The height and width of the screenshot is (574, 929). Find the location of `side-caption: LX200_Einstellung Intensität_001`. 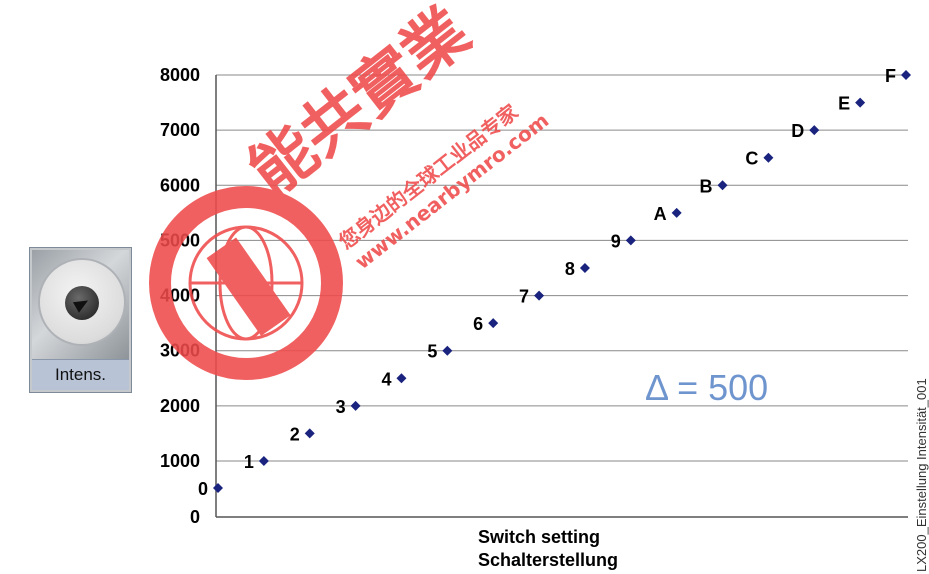

side-caption: LX200_Einstellung Intensität_001 is located at coordinates (921, 475).